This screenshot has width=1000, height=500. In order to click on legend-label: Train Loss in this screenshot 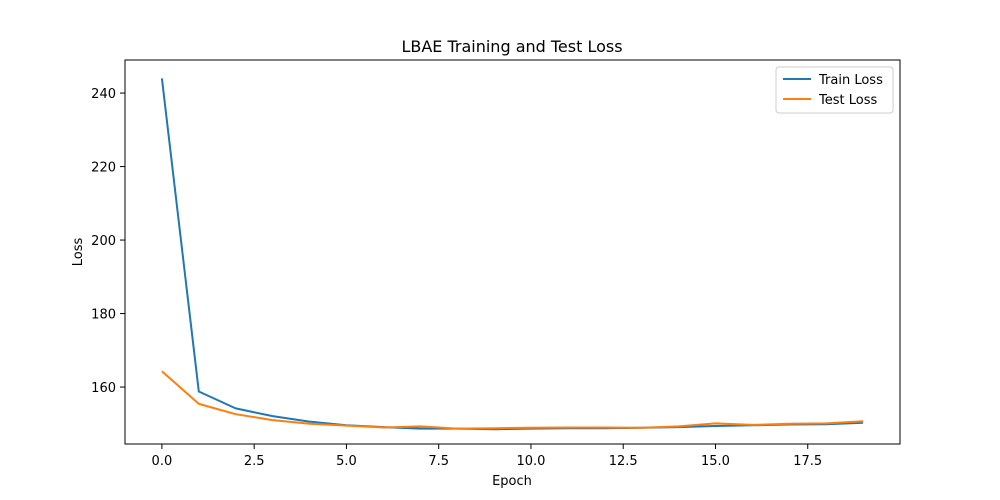, I will do `click(850, 80)`.